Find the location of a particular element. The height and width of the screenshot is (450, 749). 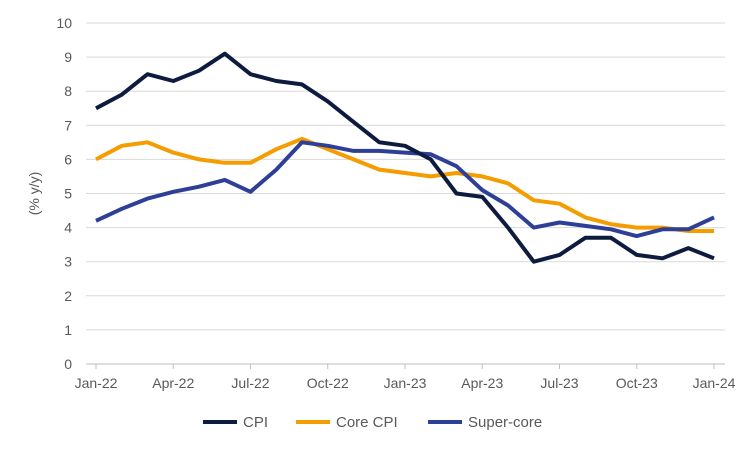

y-tick-label: 3 is located at coordinates (68, 262).